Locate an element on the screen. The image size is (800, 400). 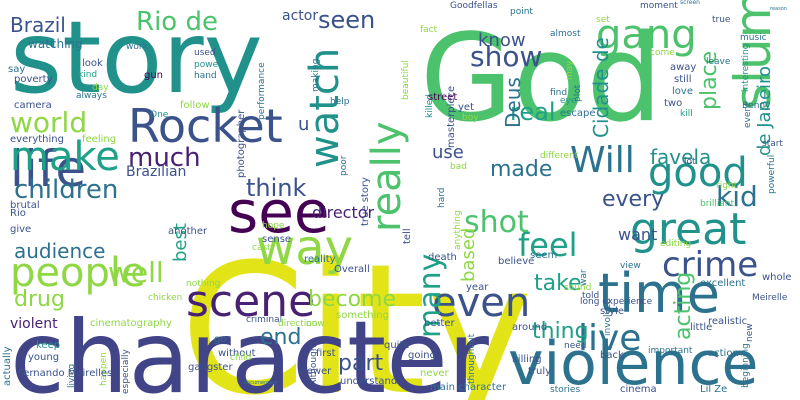
cloud-word-although: Although is located at coordinates (314, 365).